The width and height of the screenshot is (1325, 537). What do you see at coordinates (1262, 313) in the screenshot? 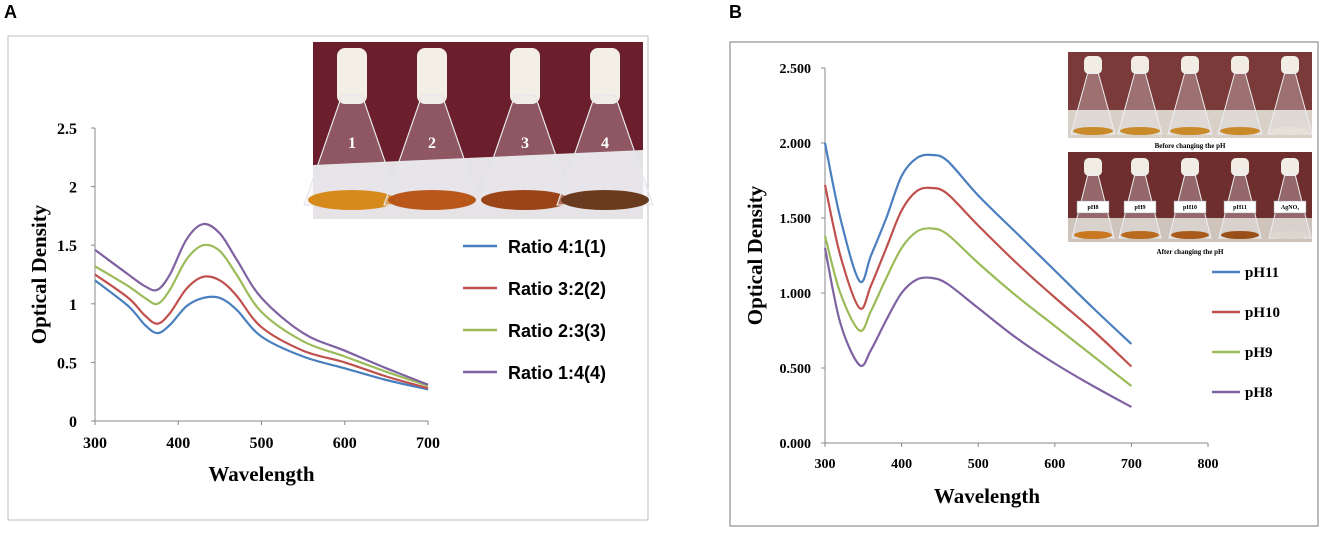
I see `legend-label: pH10` at bounding box center [1262, 313].